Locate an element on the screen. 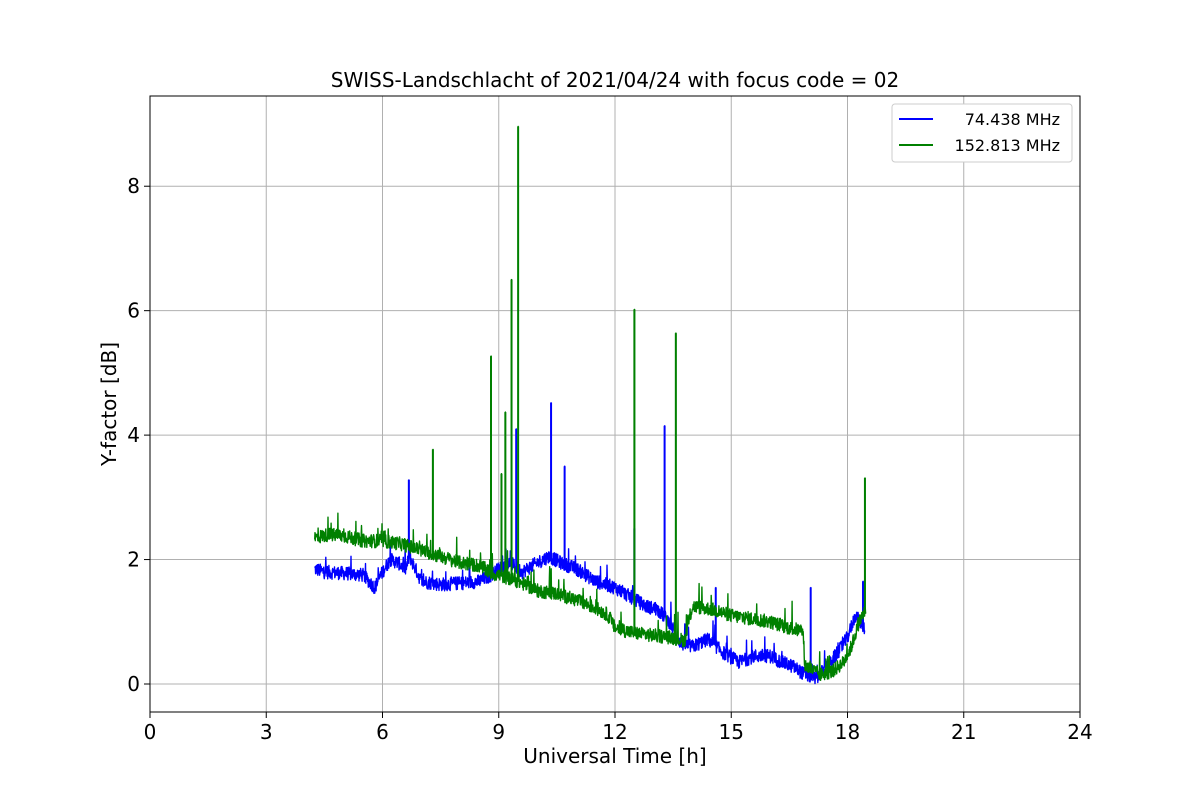  legend-entry: 152.813 MHz is located at coordinates (1007, 145).